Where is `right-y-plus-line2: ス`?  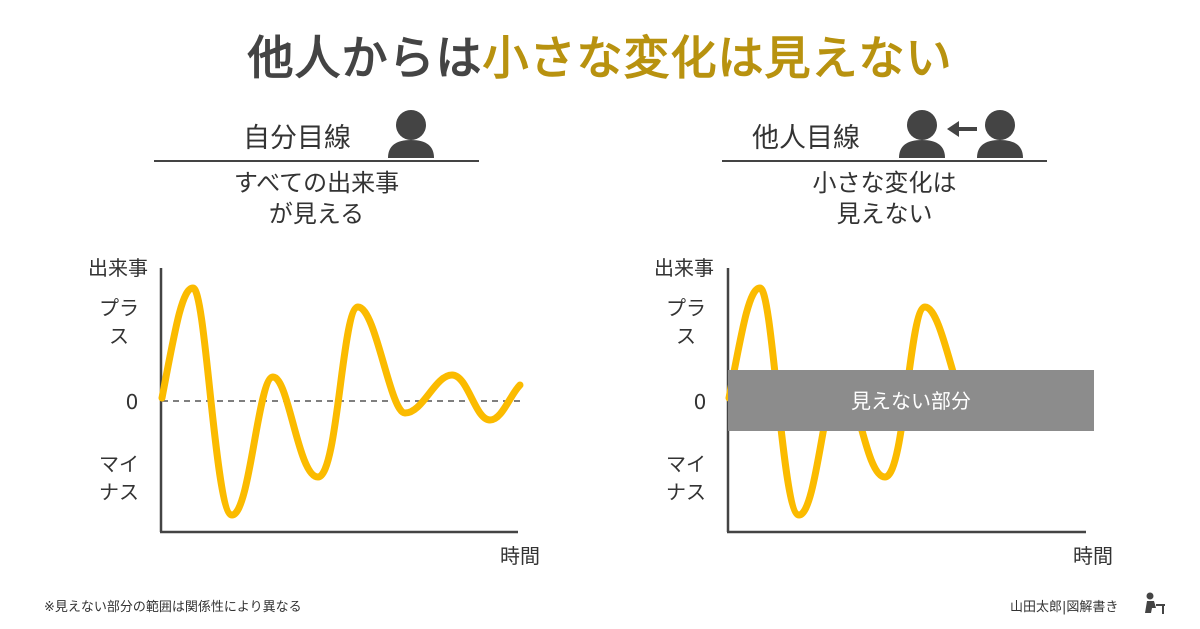 right-y-plus-line2: ス is located at coordinates (686, 336).